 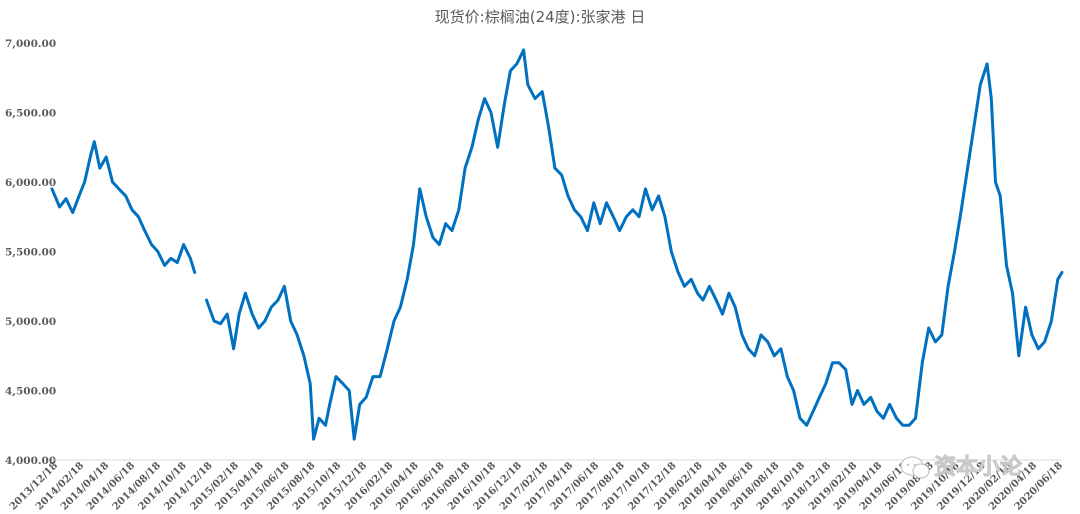 I want to click on series-line, so click(x=123, y=207).